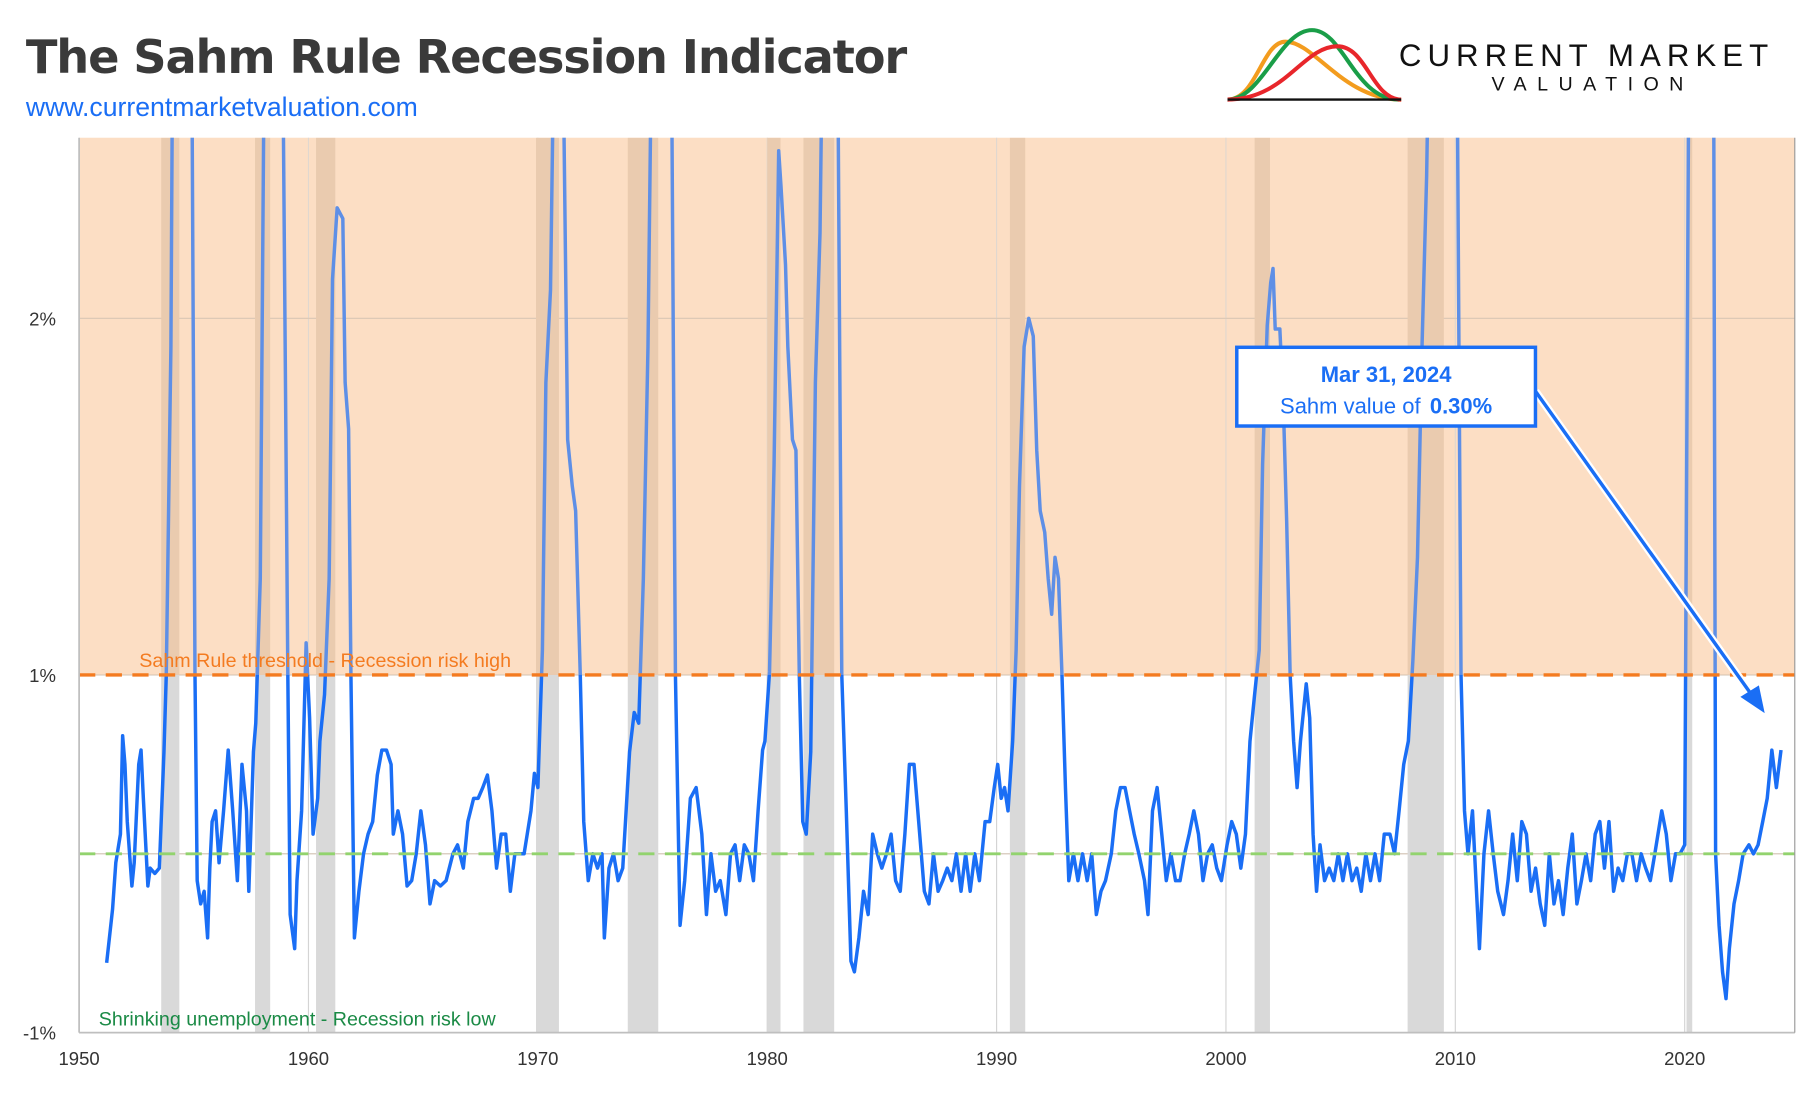  What do you see at coordinates (1684, 1058) in the screenshot?
I see `x-tick-label: 2020` at bounding box center [1684, 1058].